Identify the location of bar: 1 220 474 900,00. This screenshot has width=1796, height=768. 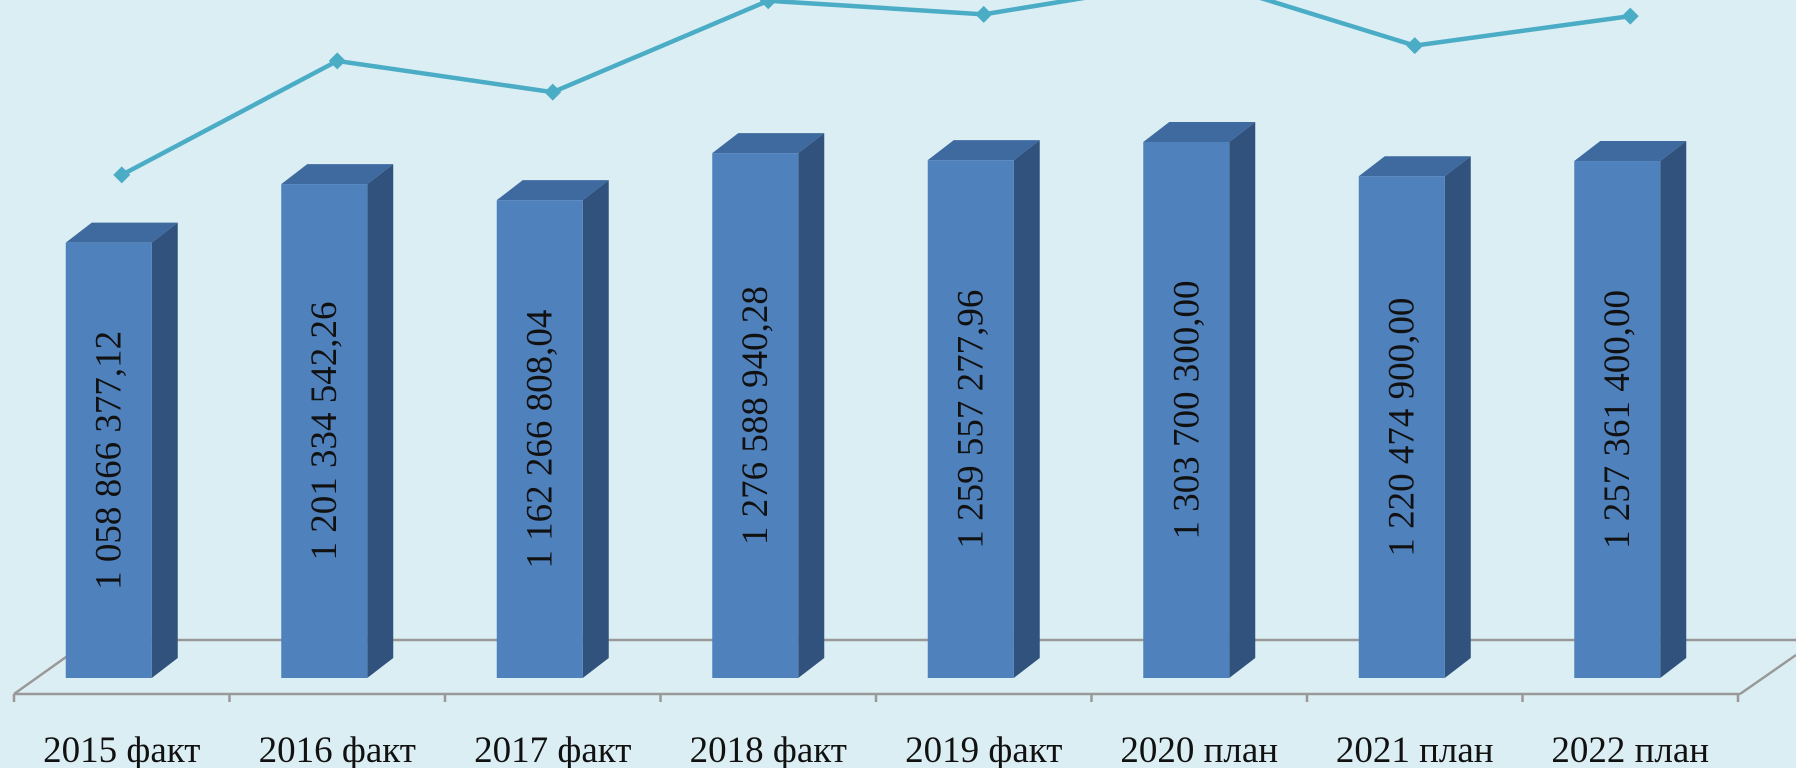
(1414, 417).